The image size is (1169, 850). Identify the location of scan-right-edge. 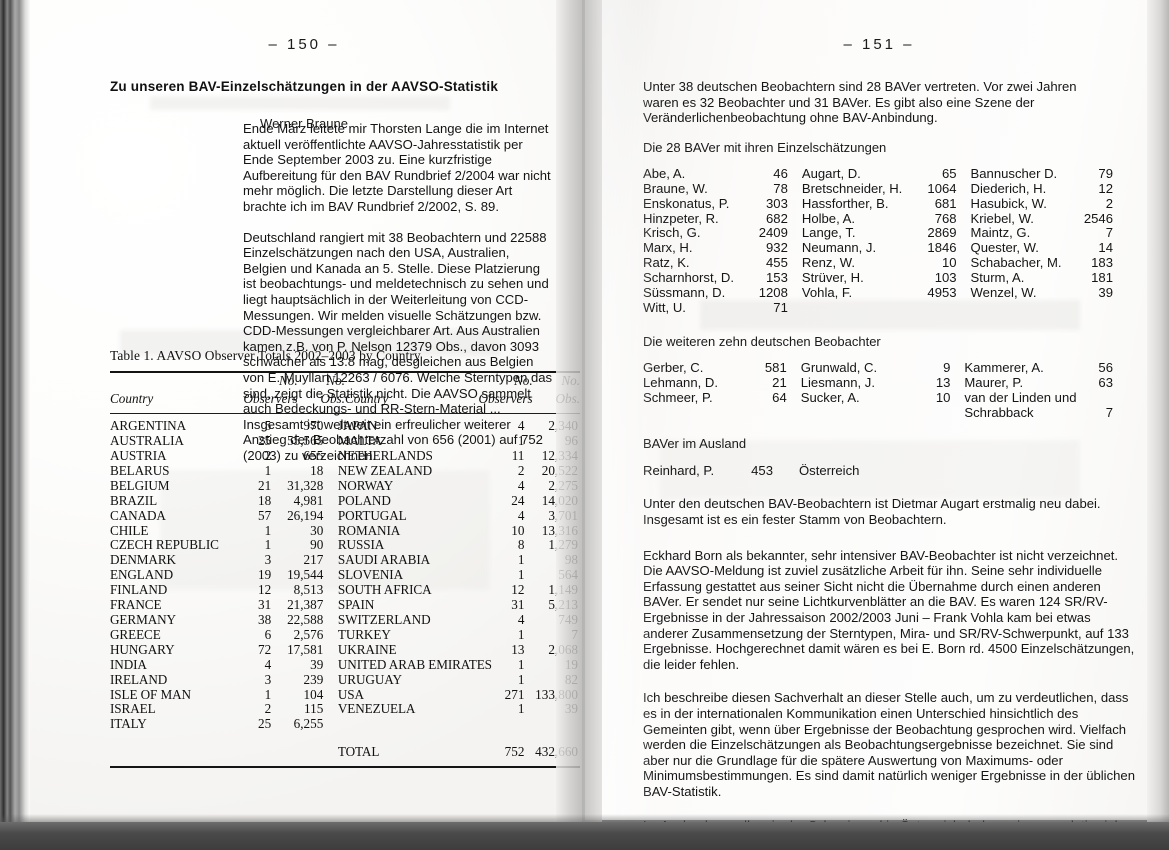
(1158, 411).